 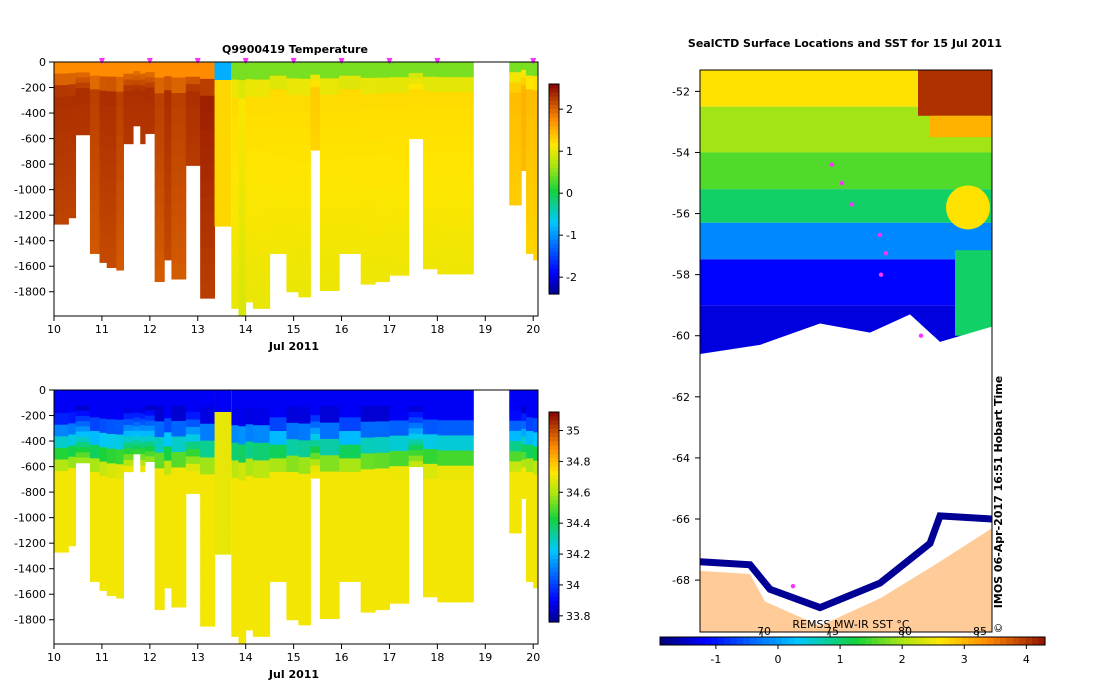 I want to click on x-tick-label: 14, so click(x=246, y=657).